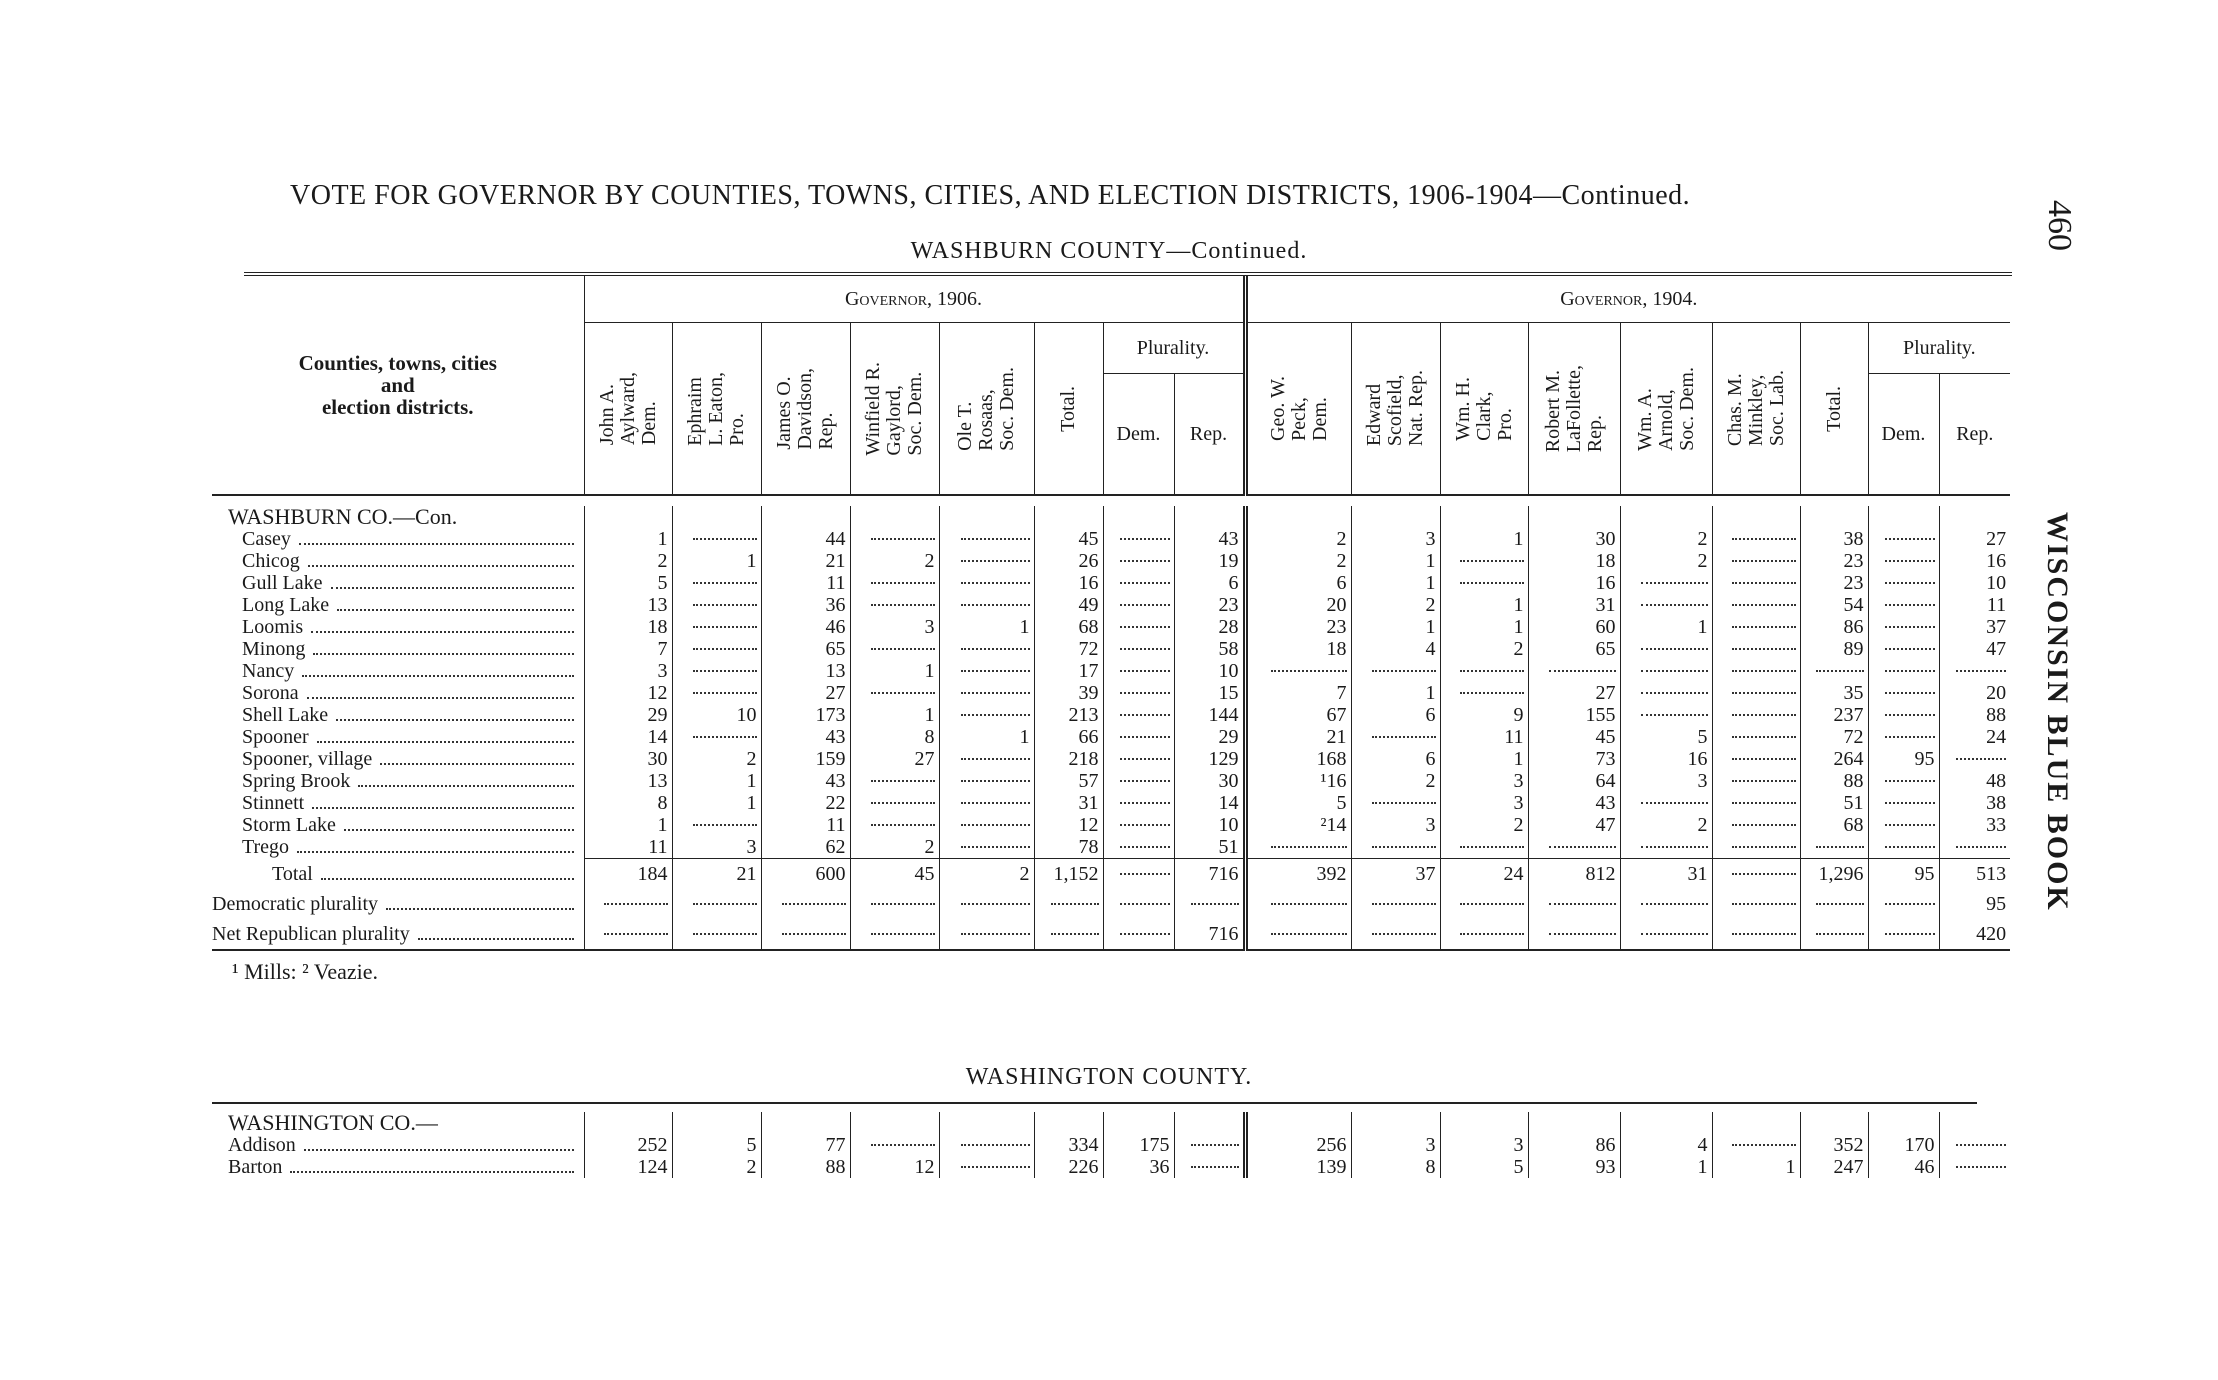  Describe the element at coordinates (1333, 781) in the screenshot. I see `value: ¹16` at that location.